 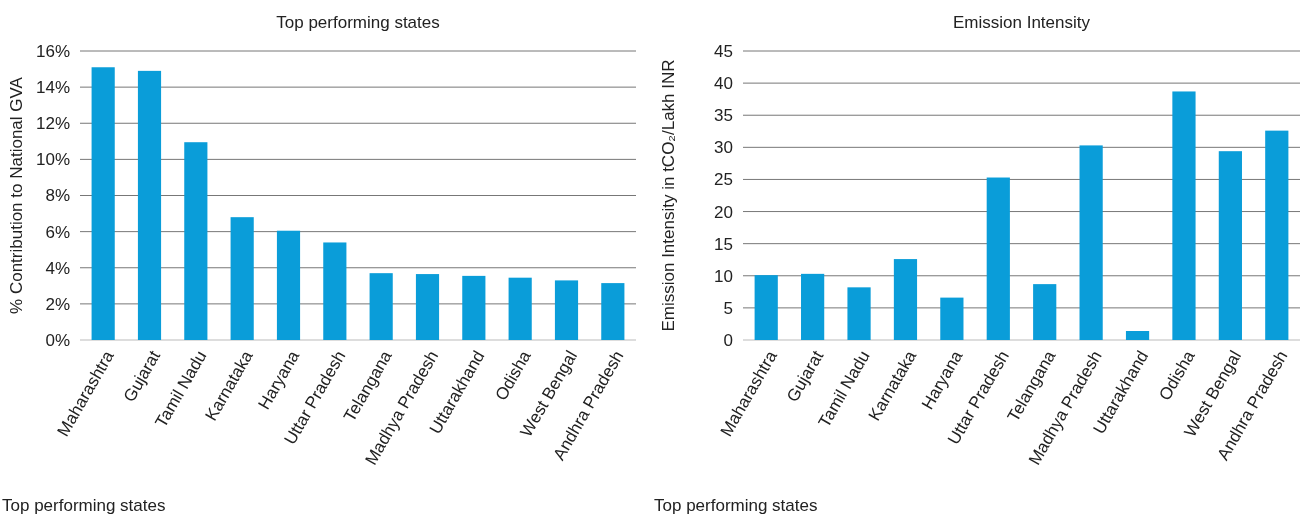 What do you see at coordinates (728, 340) in the screenshot?
I see `y-tick-label: 0` at bounding box center [728, 340].